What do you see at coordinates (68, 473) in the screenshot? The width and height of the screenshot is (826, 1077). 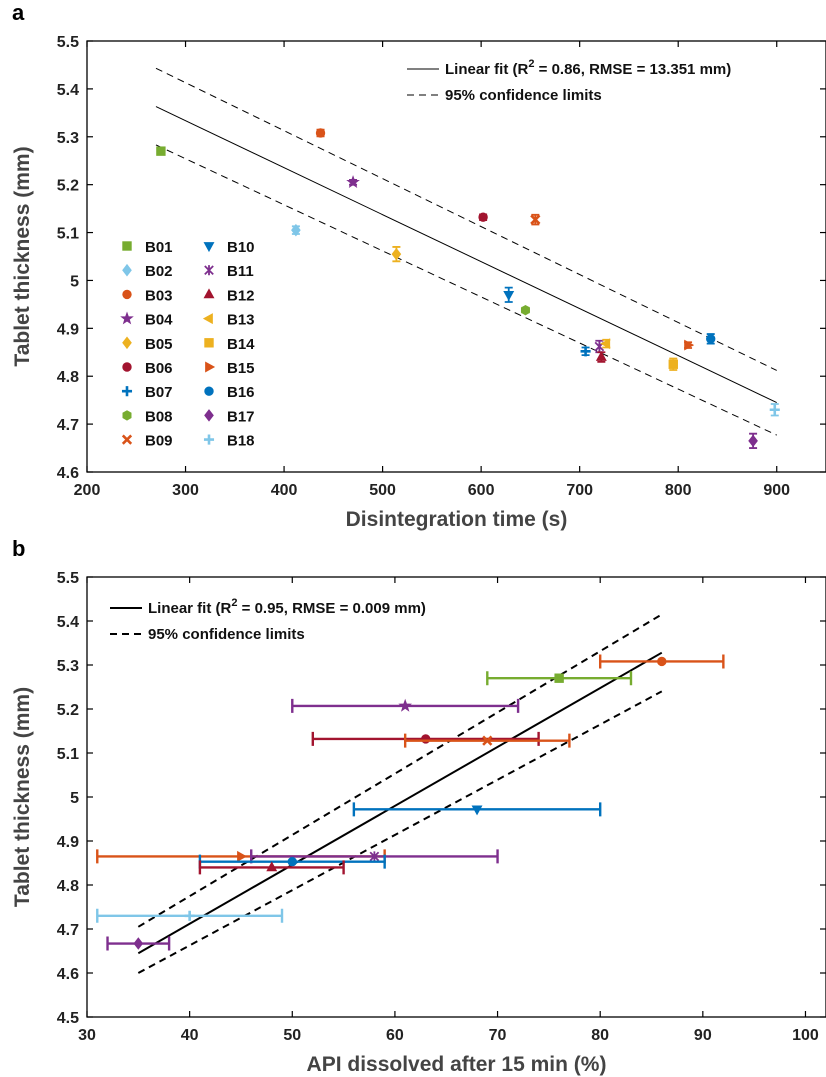 I see `y-tick-label: 4.6` at bounding box center [68, 473].